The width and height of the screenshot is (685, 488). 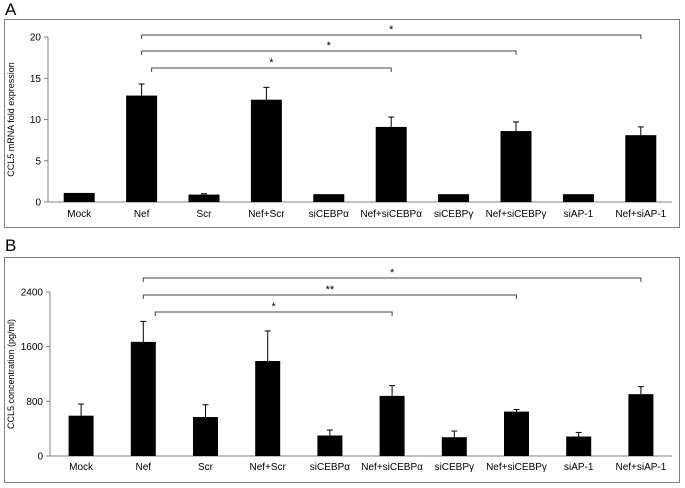 What do you see at coordinates (38, 161) in the screenshot?
I see `chart-a-y-tick-label: 5` at bounding box center [38, 161].